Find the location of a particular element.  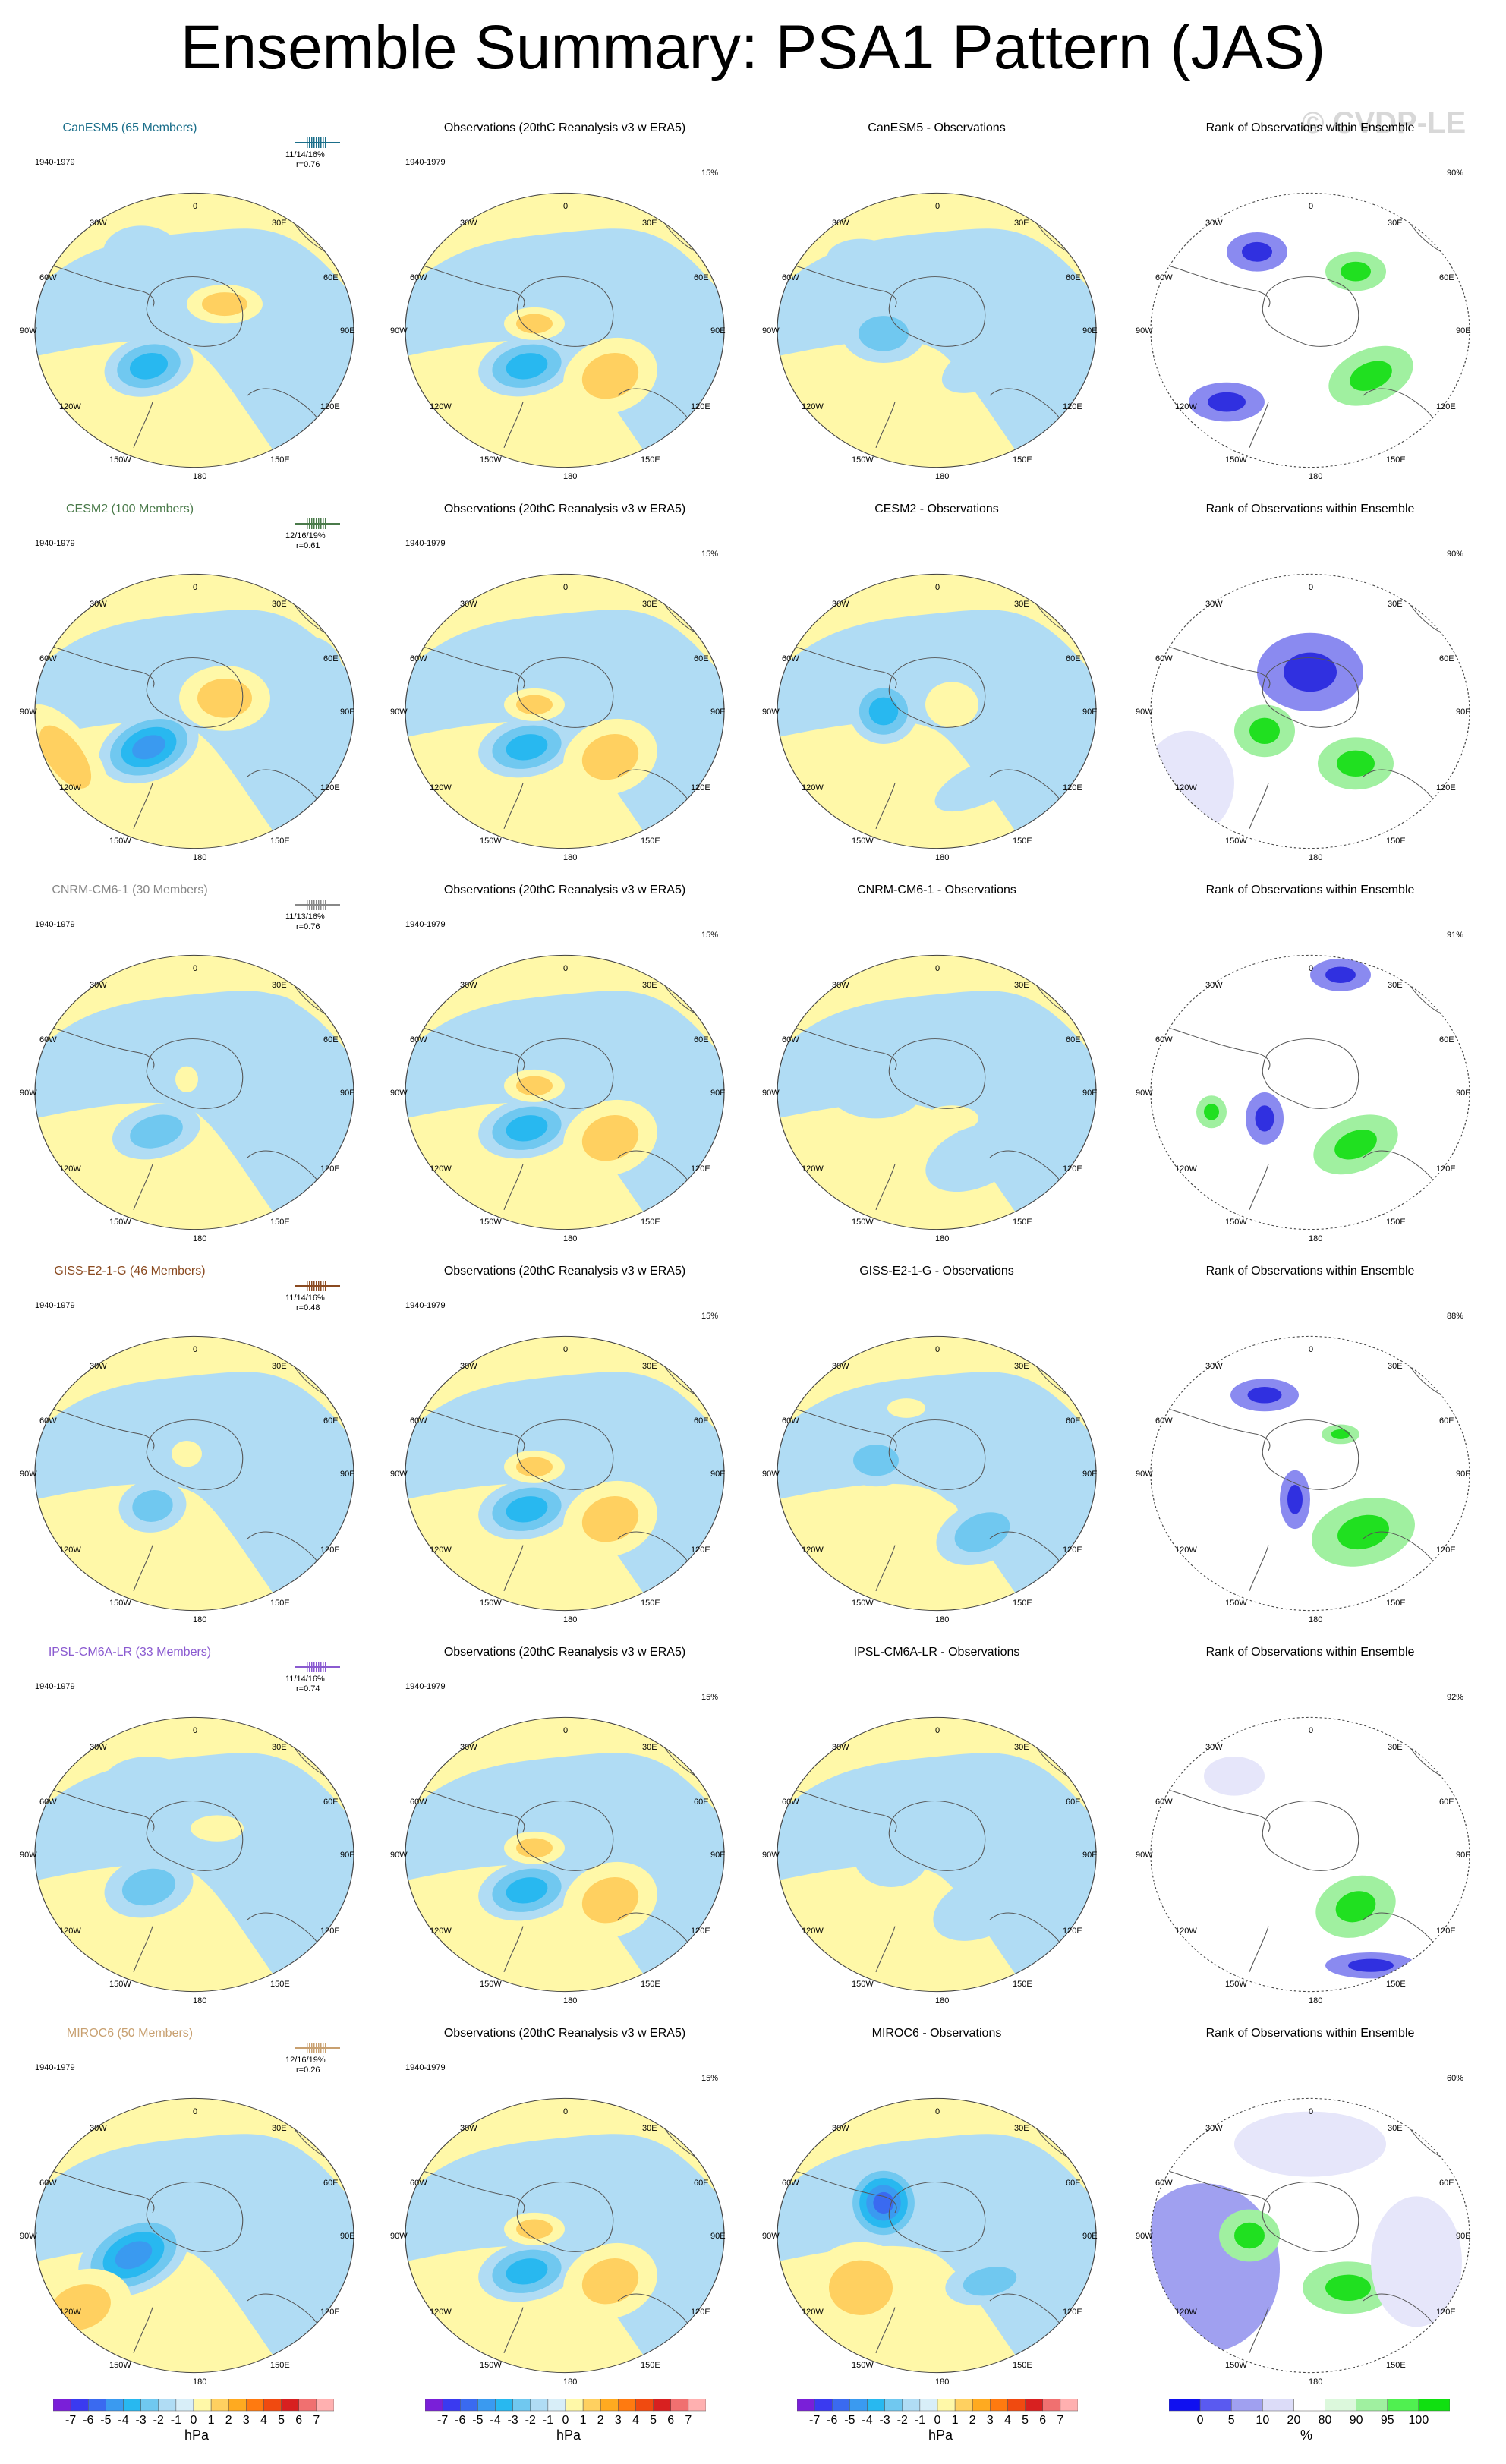

rank-region-core is located at coordinates (1257, 252).